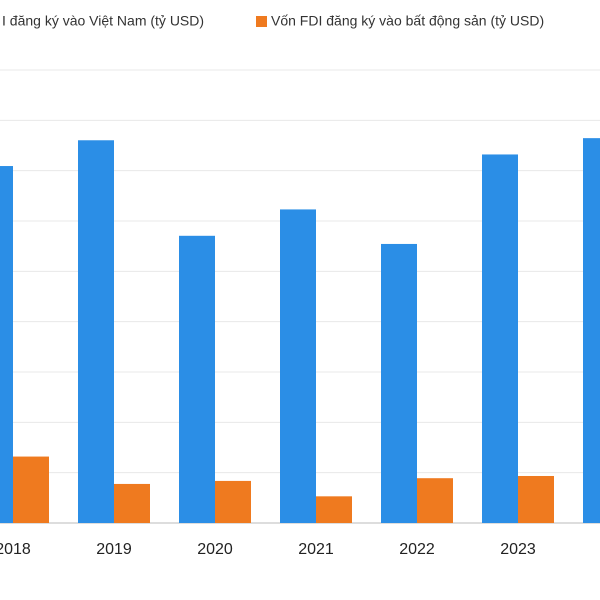  What do you see at coordinates (518, 549) in the screenshot?
I see `x-tick-label: 2023` at bounding box center [518, 549].